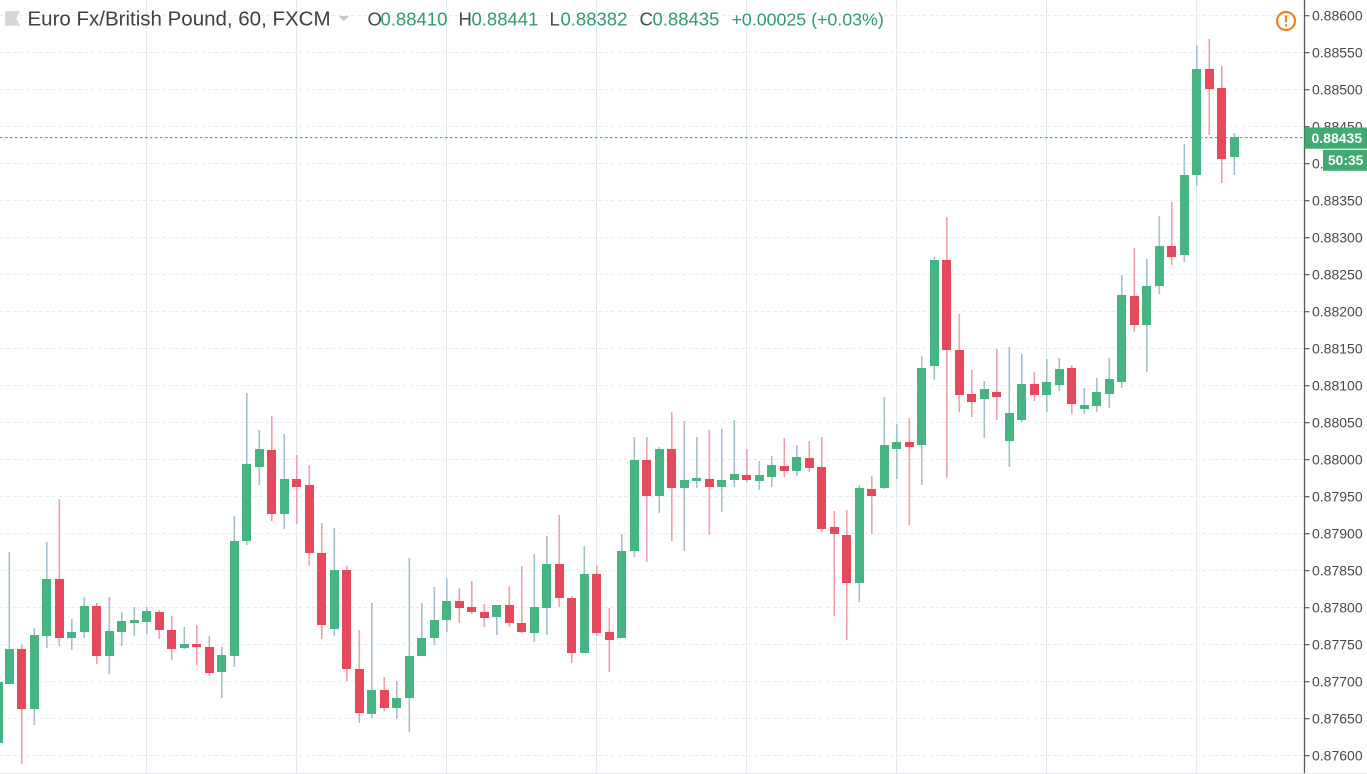  Describe the element at coordinates (1337, 311) in the screenshot. I see `svg-text: 0.88200` at that location.